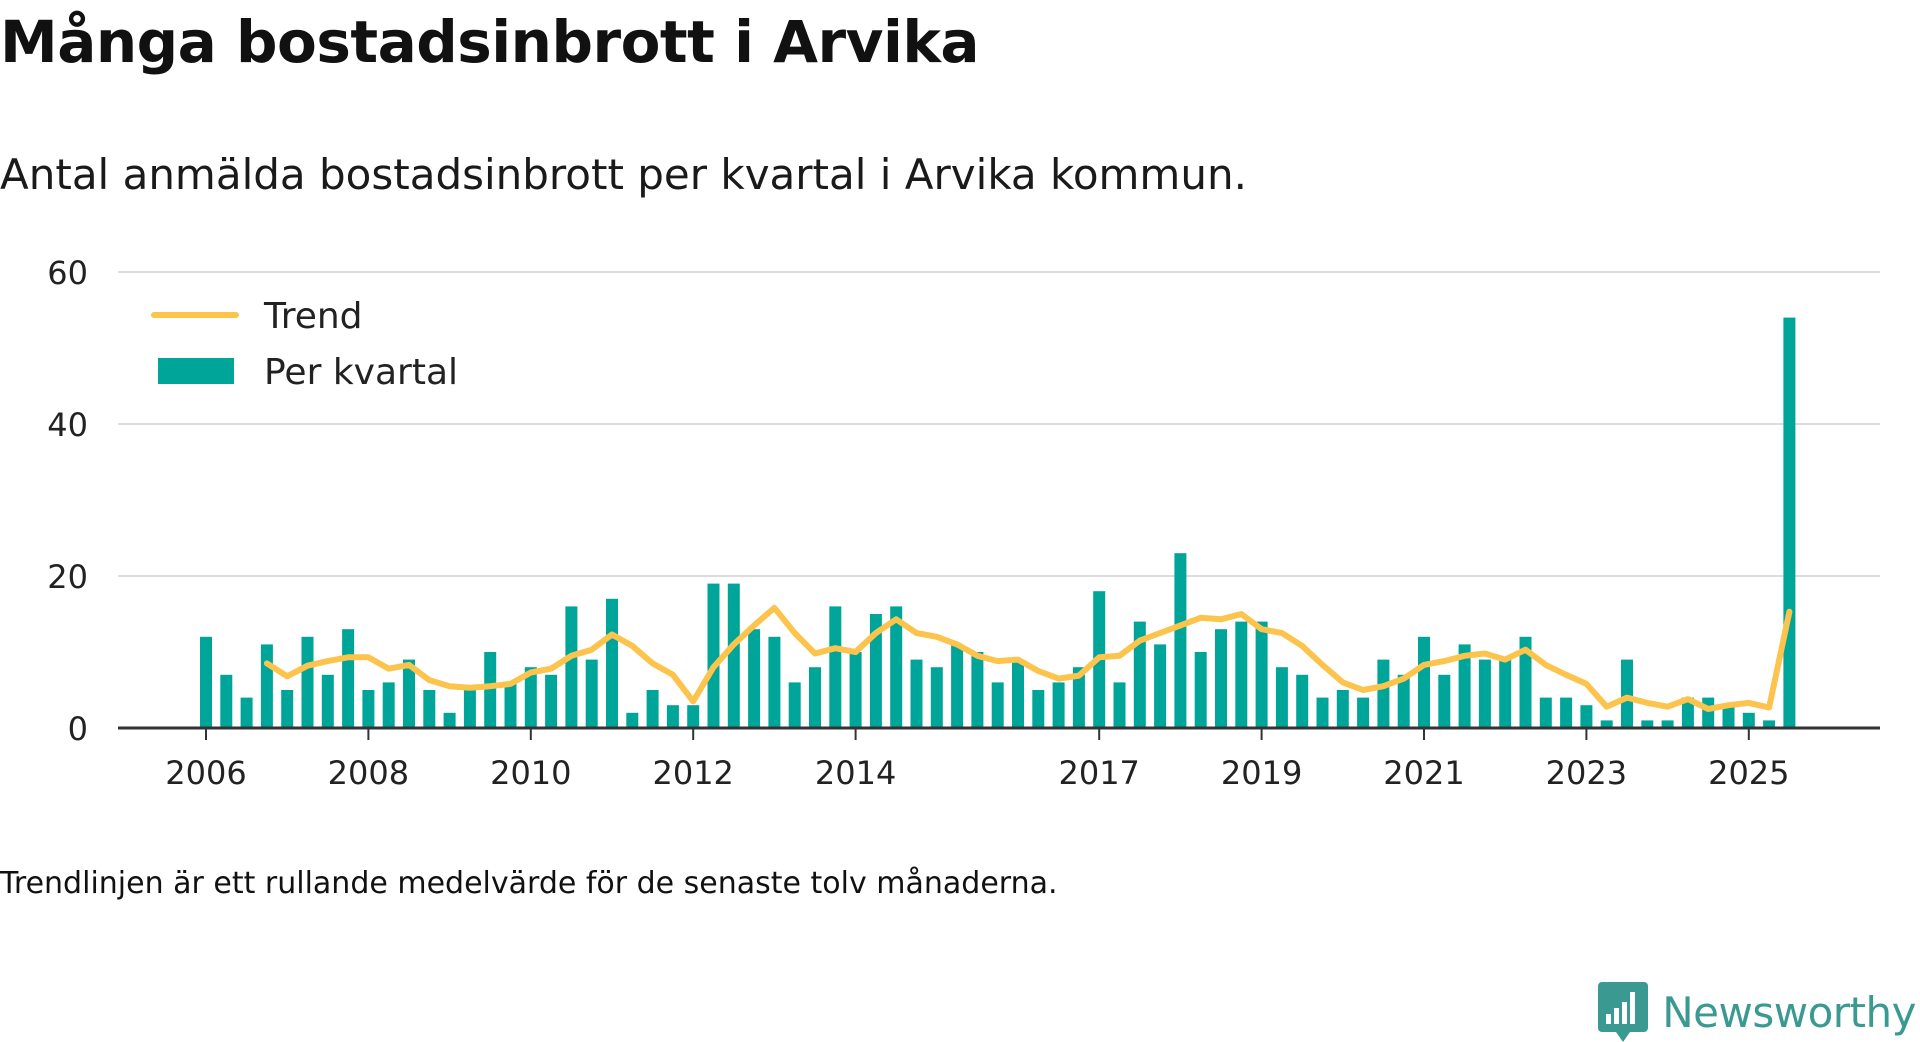  What do you see at coordinates (67, 577) in the screenshot?
I see `y-tick-label: 20` at bounding box center [67, 577].